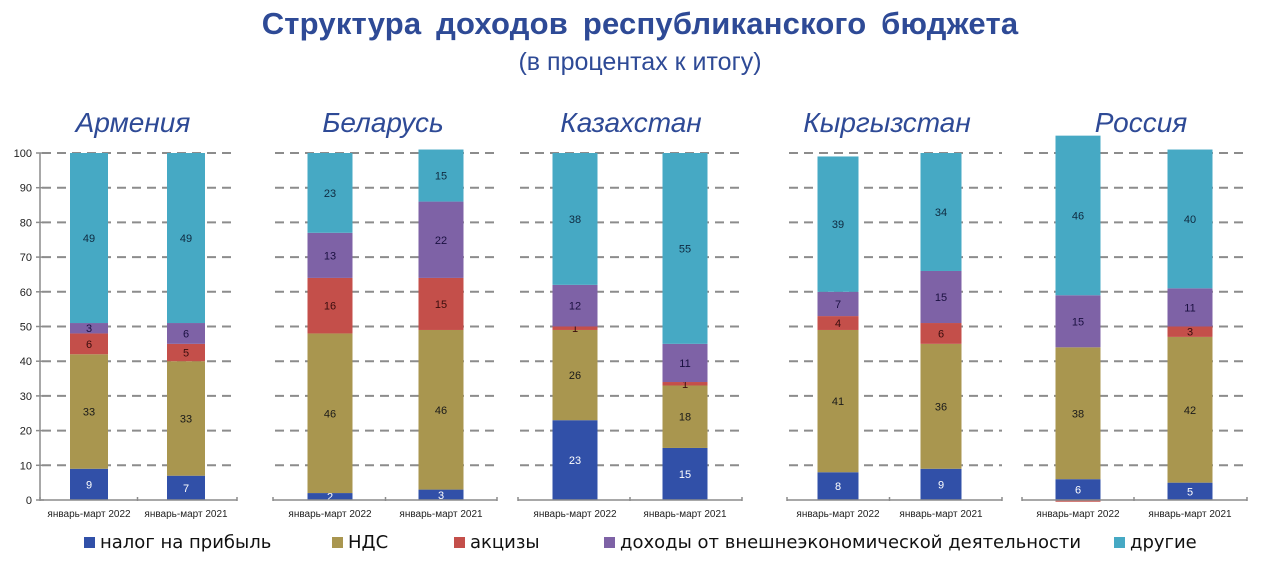 Image resolution: width=1280 pixels, height=568 pixels. Describe the element at coordinates (26, 223) in the screenshot. I see `y-tick-label: 80` at that location.